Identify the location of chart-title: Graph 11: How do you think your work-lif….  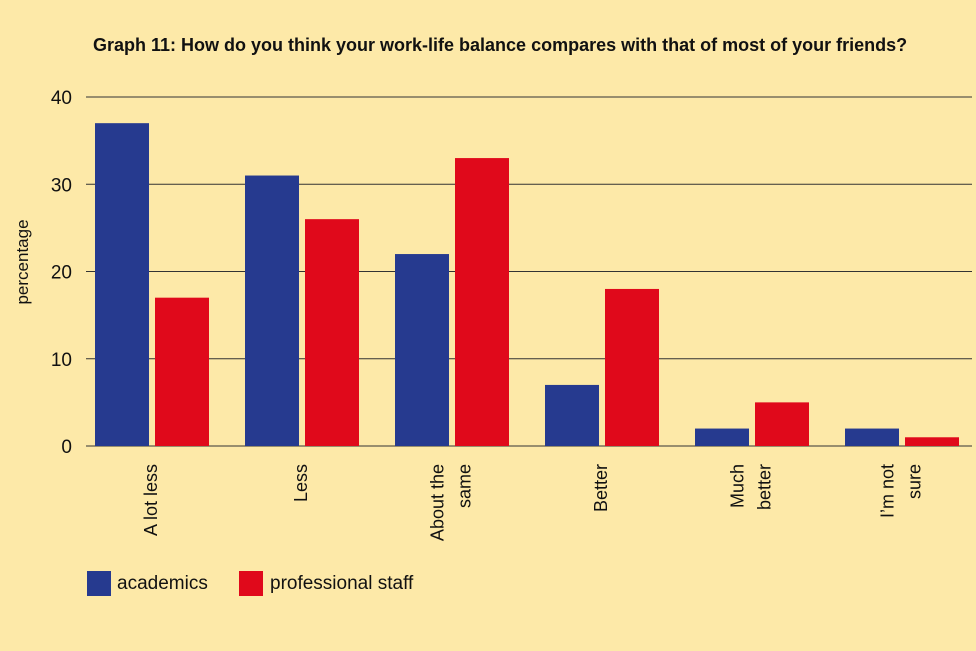
(500, 45).